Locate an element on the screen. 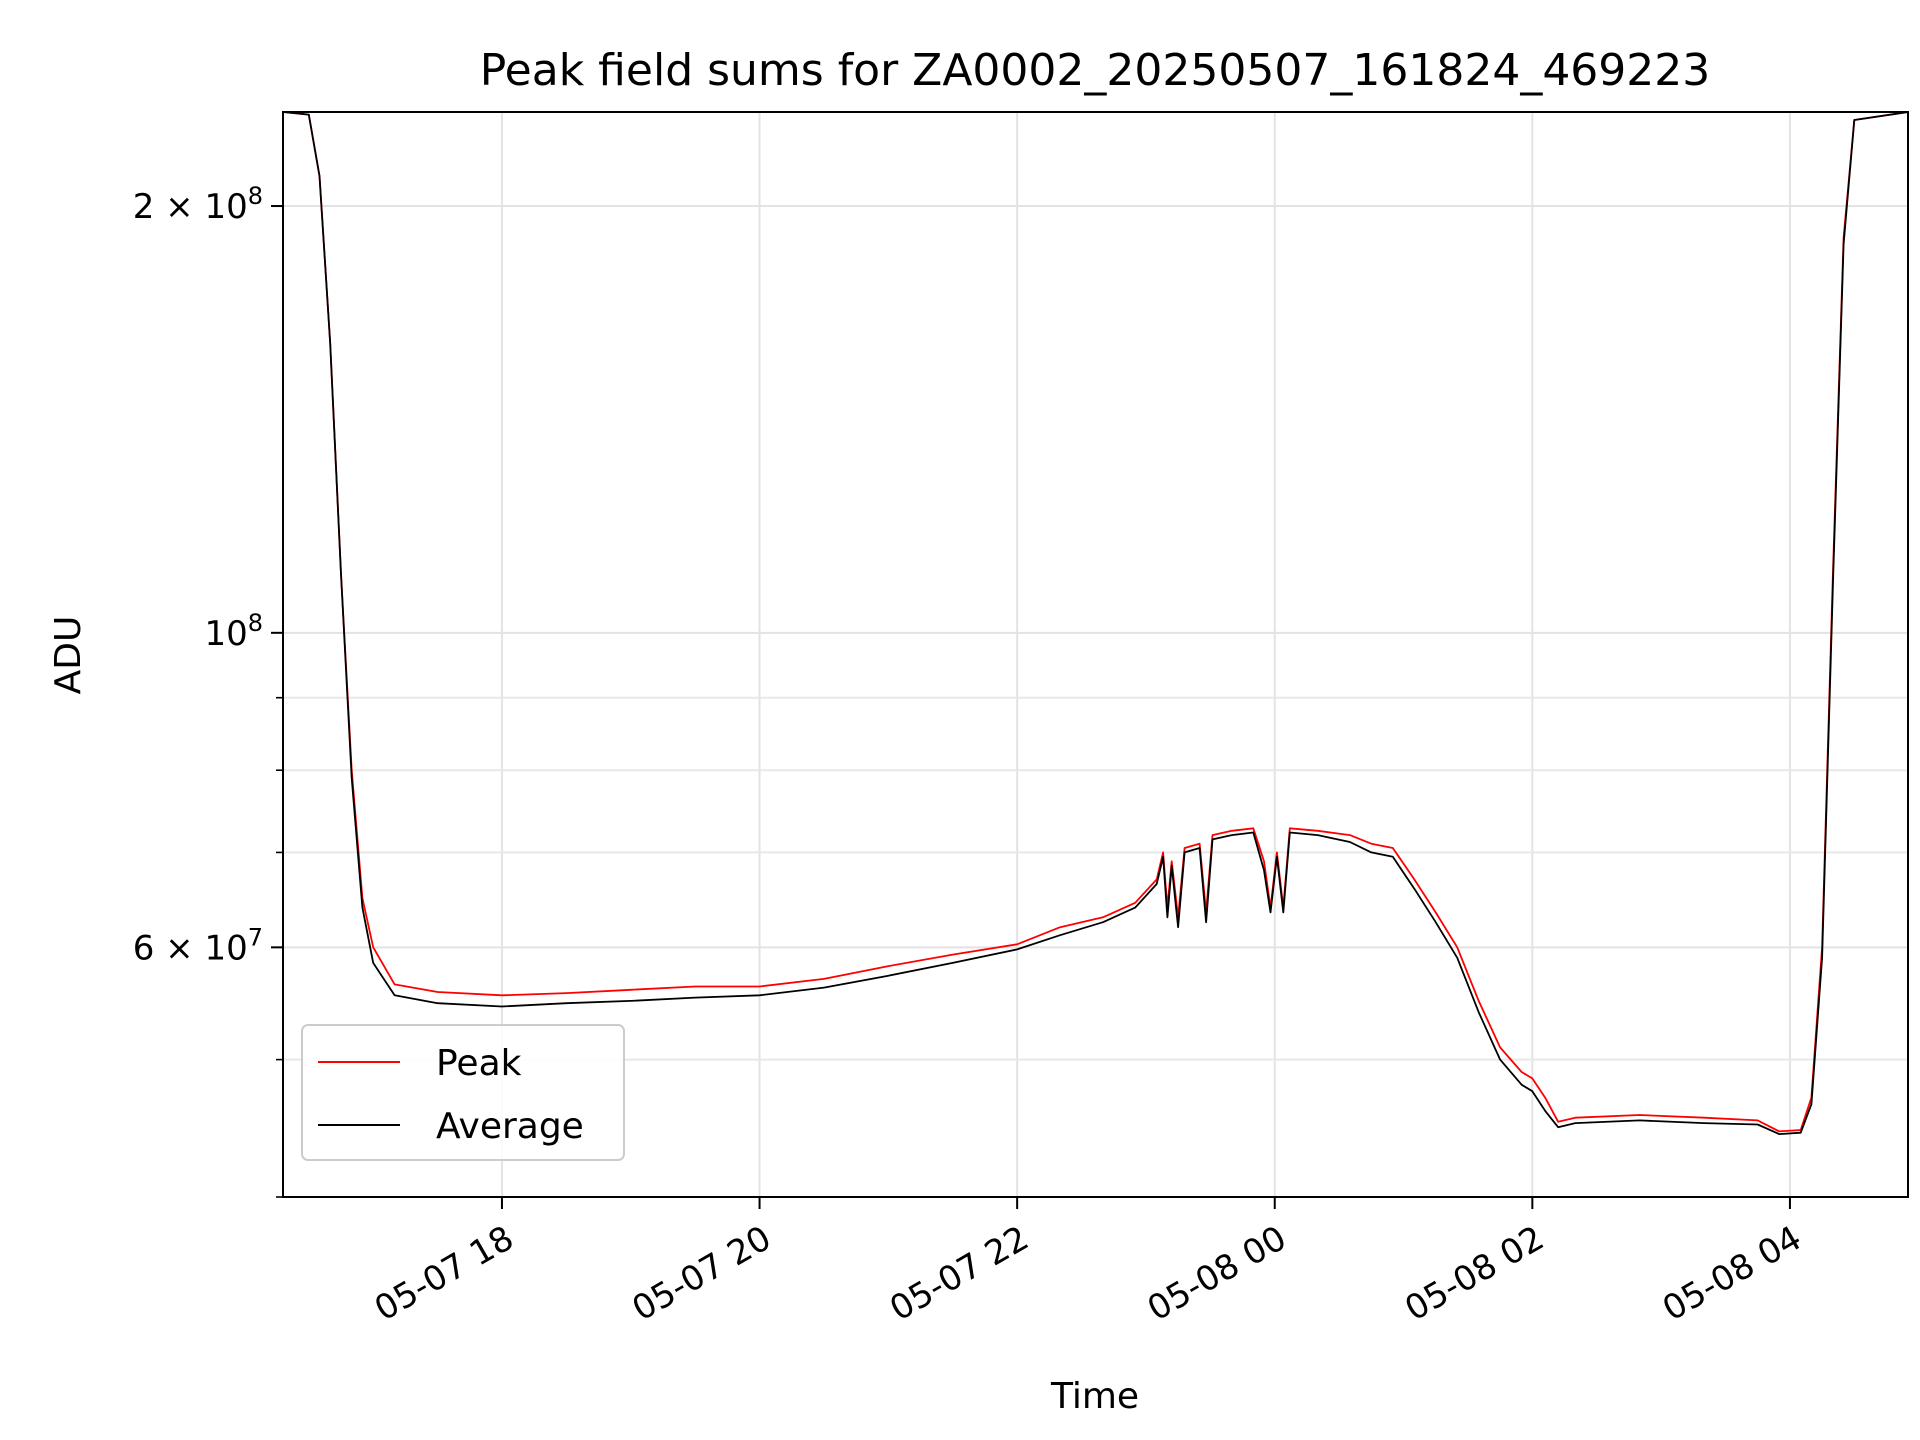 Image resolution: width=1920 pixels, height=1440 pixels. y-tick-label: 6 × 107 is located at coordinates (198, 945).